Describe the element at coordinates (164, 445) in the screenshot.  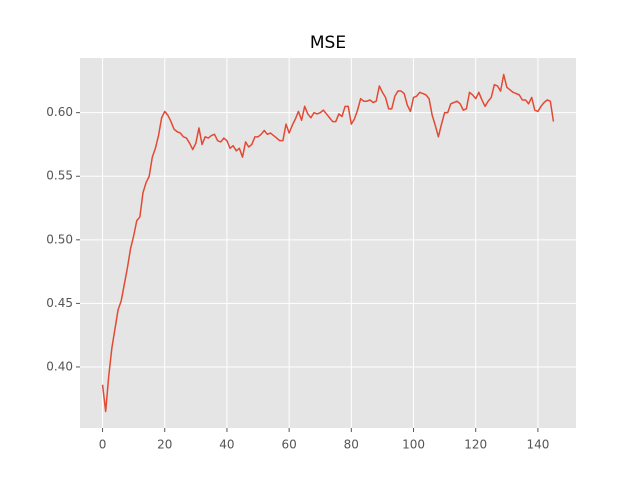
I see `x-tick-label: 20` at that location.